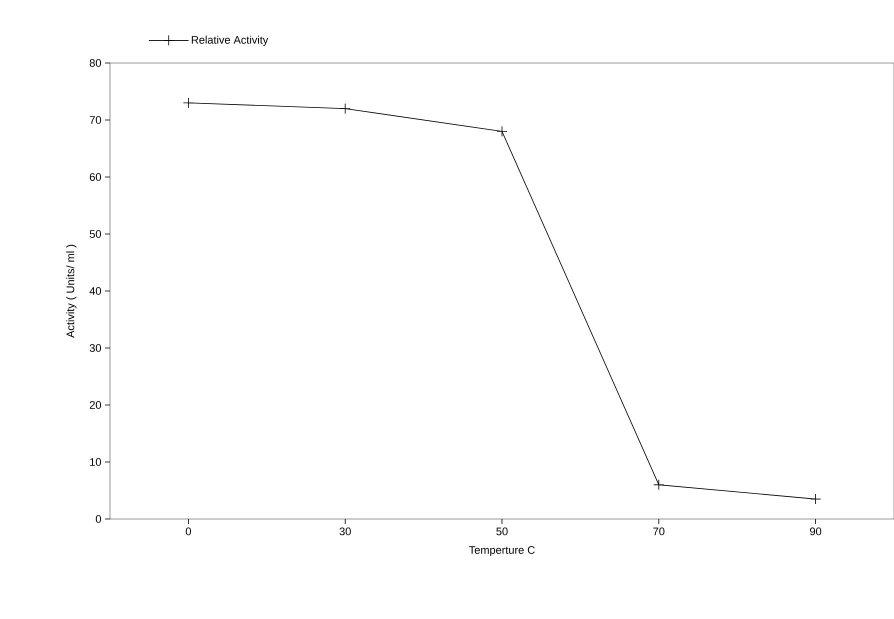  I want to click on y-tick-label: 40, so click(96, 291).